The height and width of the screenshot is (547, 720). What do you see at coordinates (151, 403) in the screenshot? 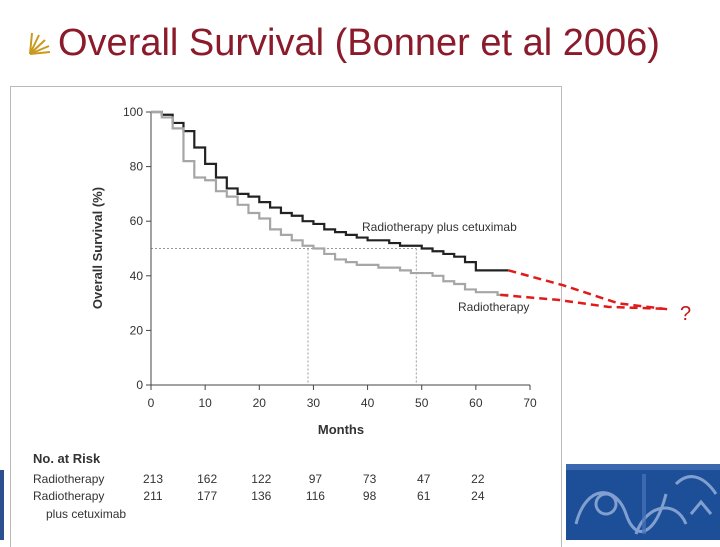
I see `x-tick-label: 0` at bounding box center [151, 403].